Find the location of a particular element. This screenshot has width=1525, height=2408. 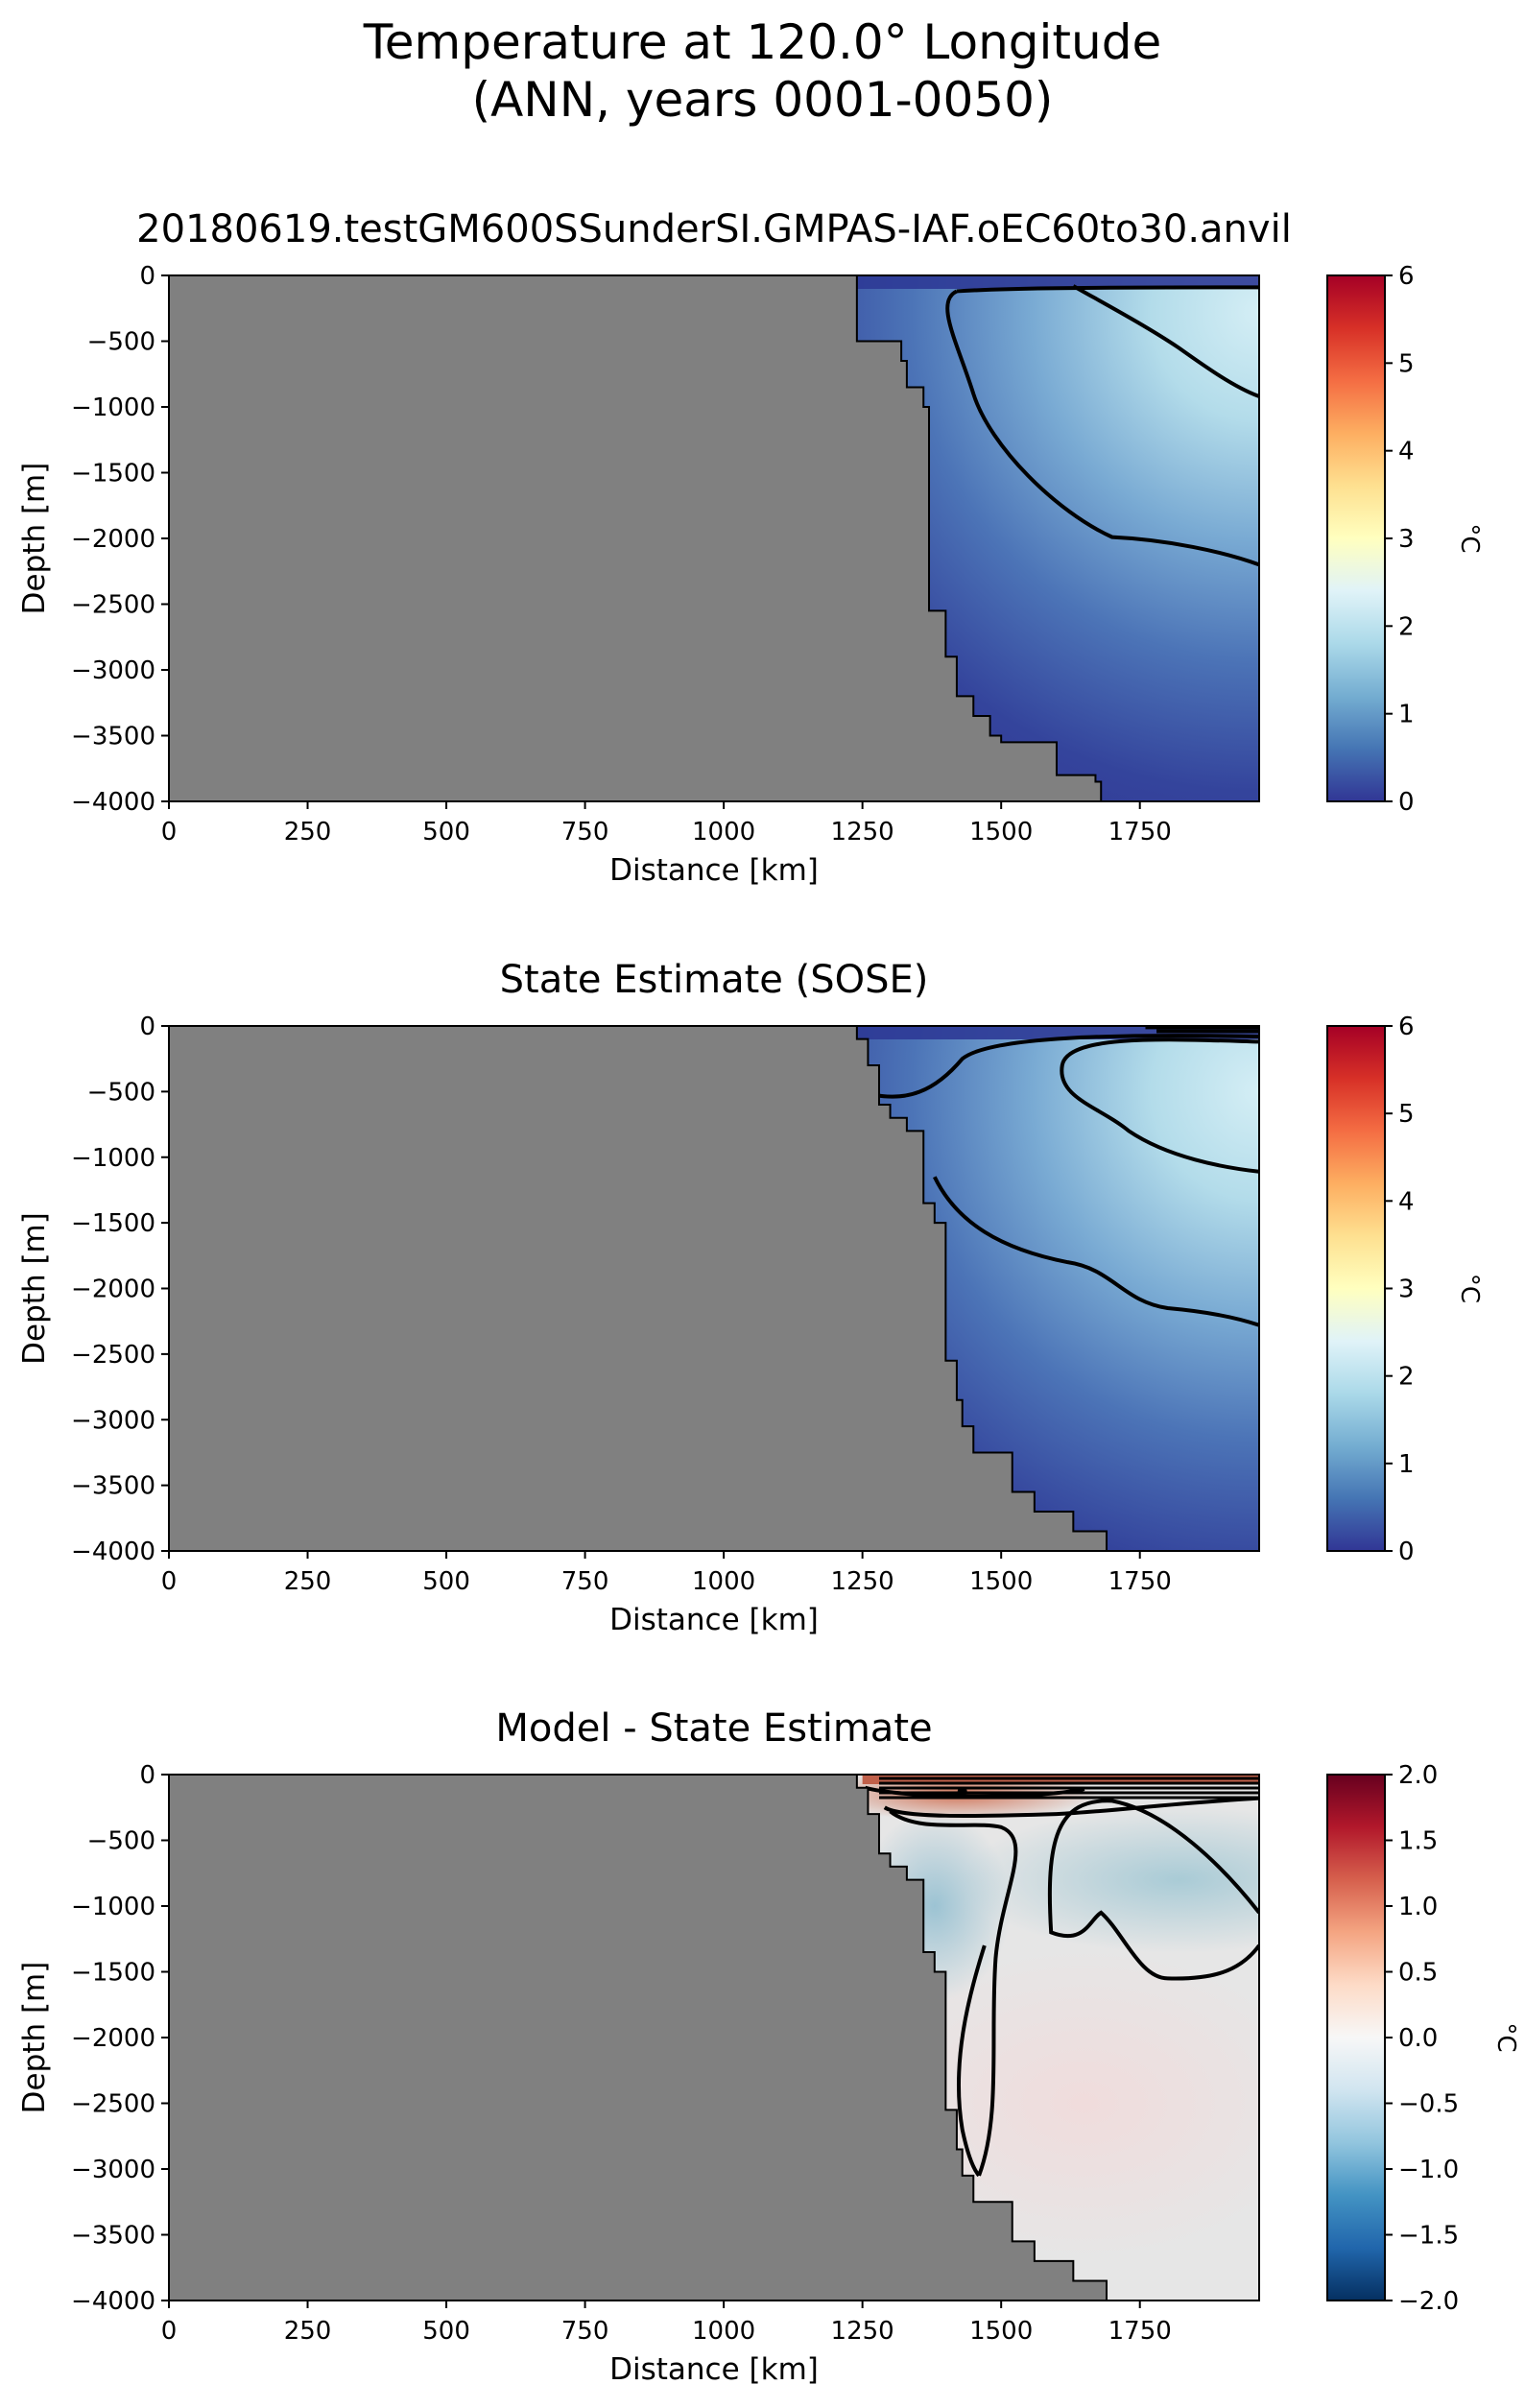

colorbar-tick-label: −1.5 is located at coordinates (1428, 2236).